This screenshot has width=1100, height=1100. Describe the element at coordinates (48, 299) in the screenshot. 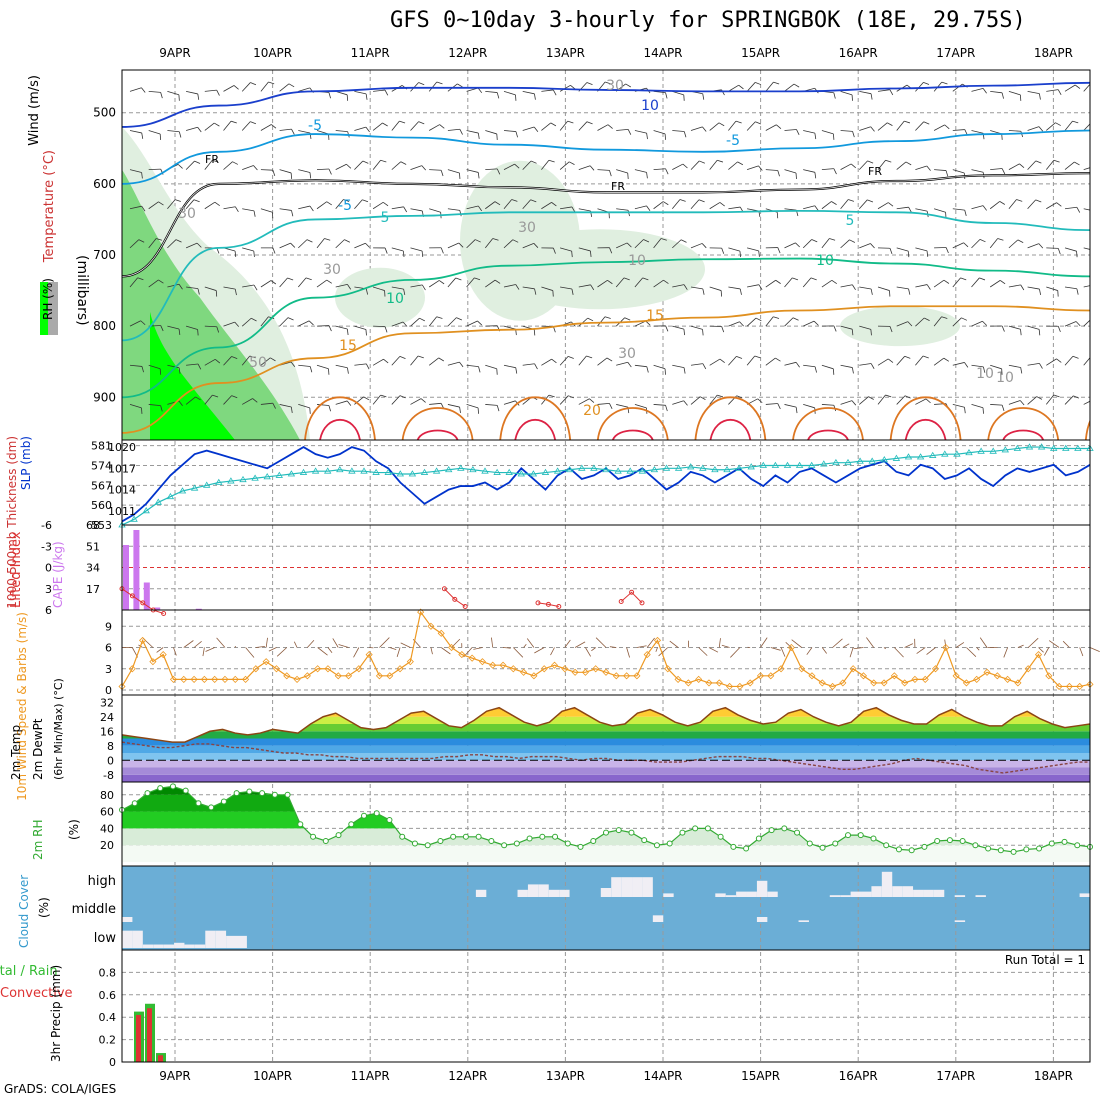

I see `legend-rh: RH (%)` at that location.